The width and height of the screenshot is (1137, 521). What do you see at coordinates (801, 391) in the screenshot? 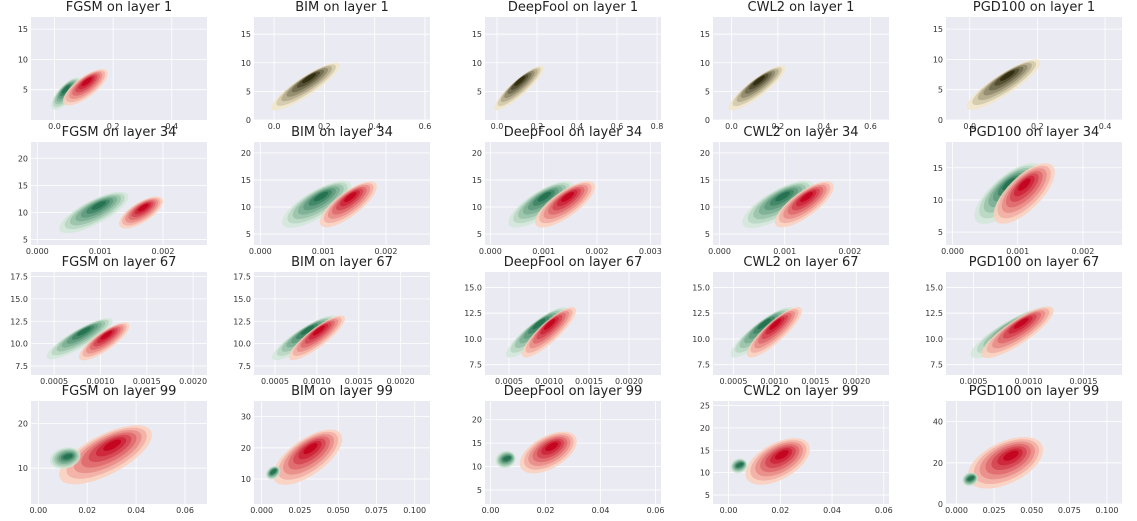
I see `subplot-title: CWL2 on layer 99` at bounding box center [801, 391].